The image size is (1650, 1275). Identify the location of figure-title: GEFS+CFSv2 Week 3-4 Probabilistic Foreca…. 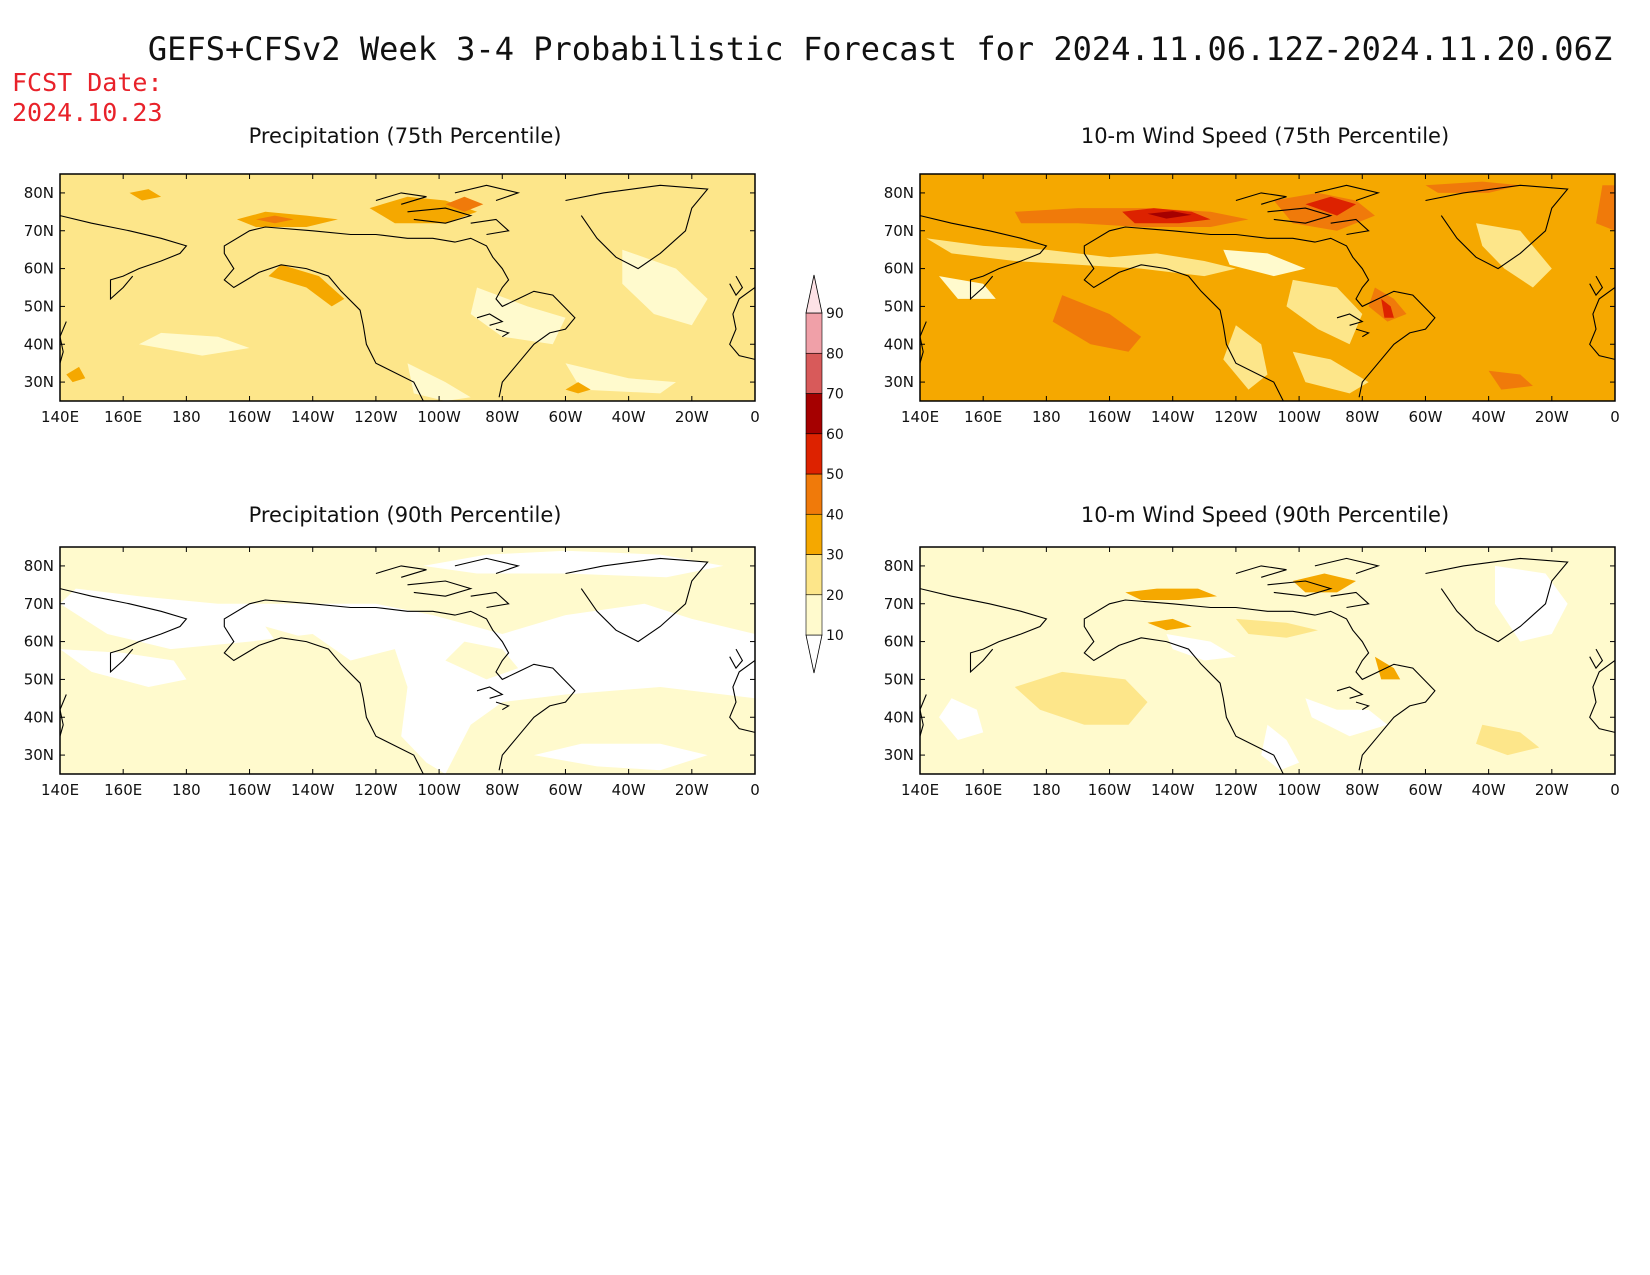
(880, 49).